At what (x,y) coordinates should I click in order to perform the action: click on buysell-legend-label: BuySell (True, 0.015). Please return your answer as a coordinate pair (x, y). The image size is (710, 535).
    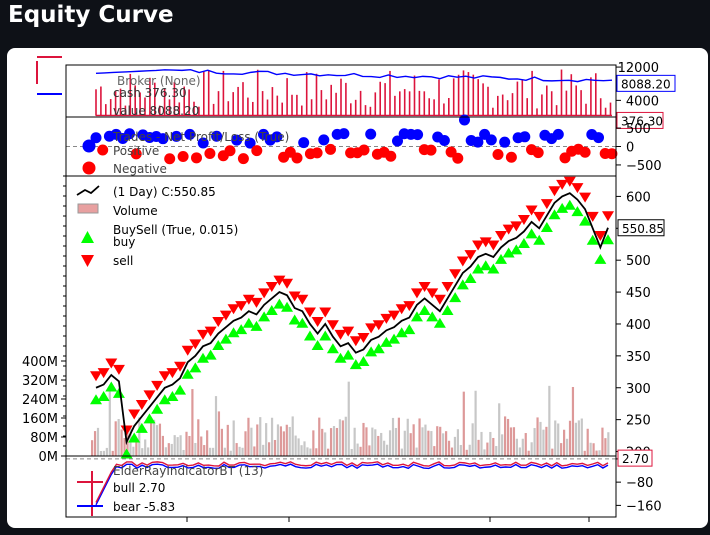
    Looking at the image, I should click on (175, 230).